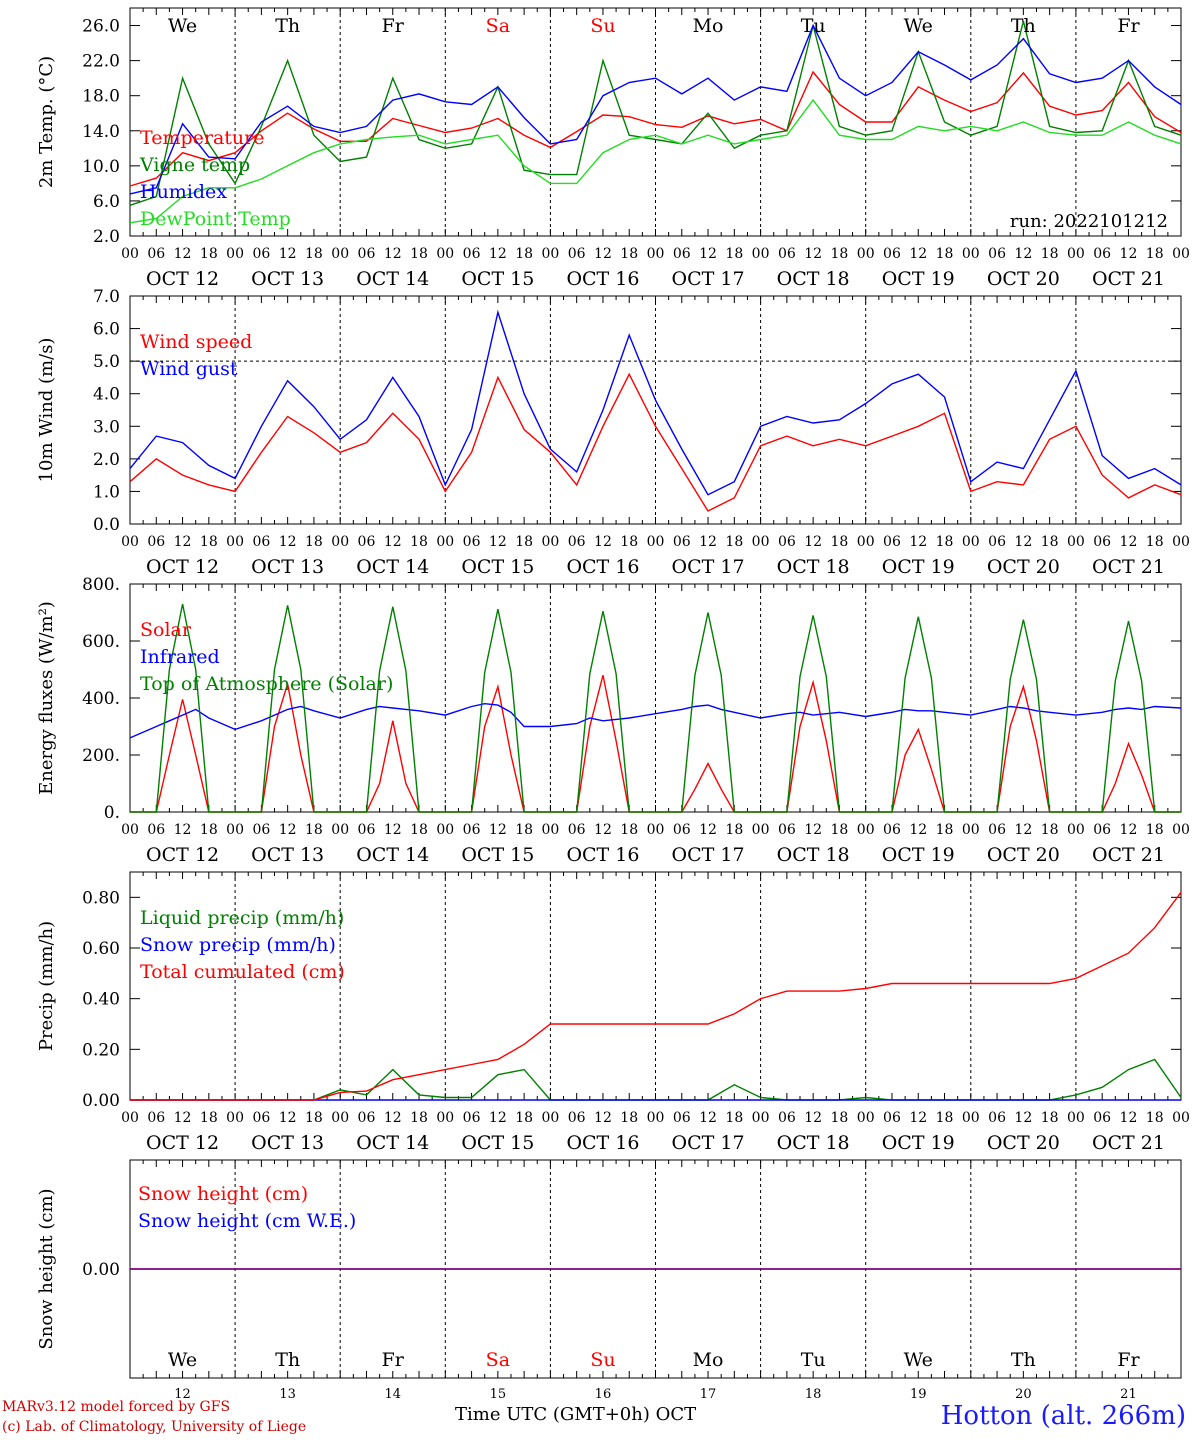  What do you see at coordinates (813, 1143) in the screenshot?
I see `x-date-label: OCT 18` at bounding box center [813, 1143].